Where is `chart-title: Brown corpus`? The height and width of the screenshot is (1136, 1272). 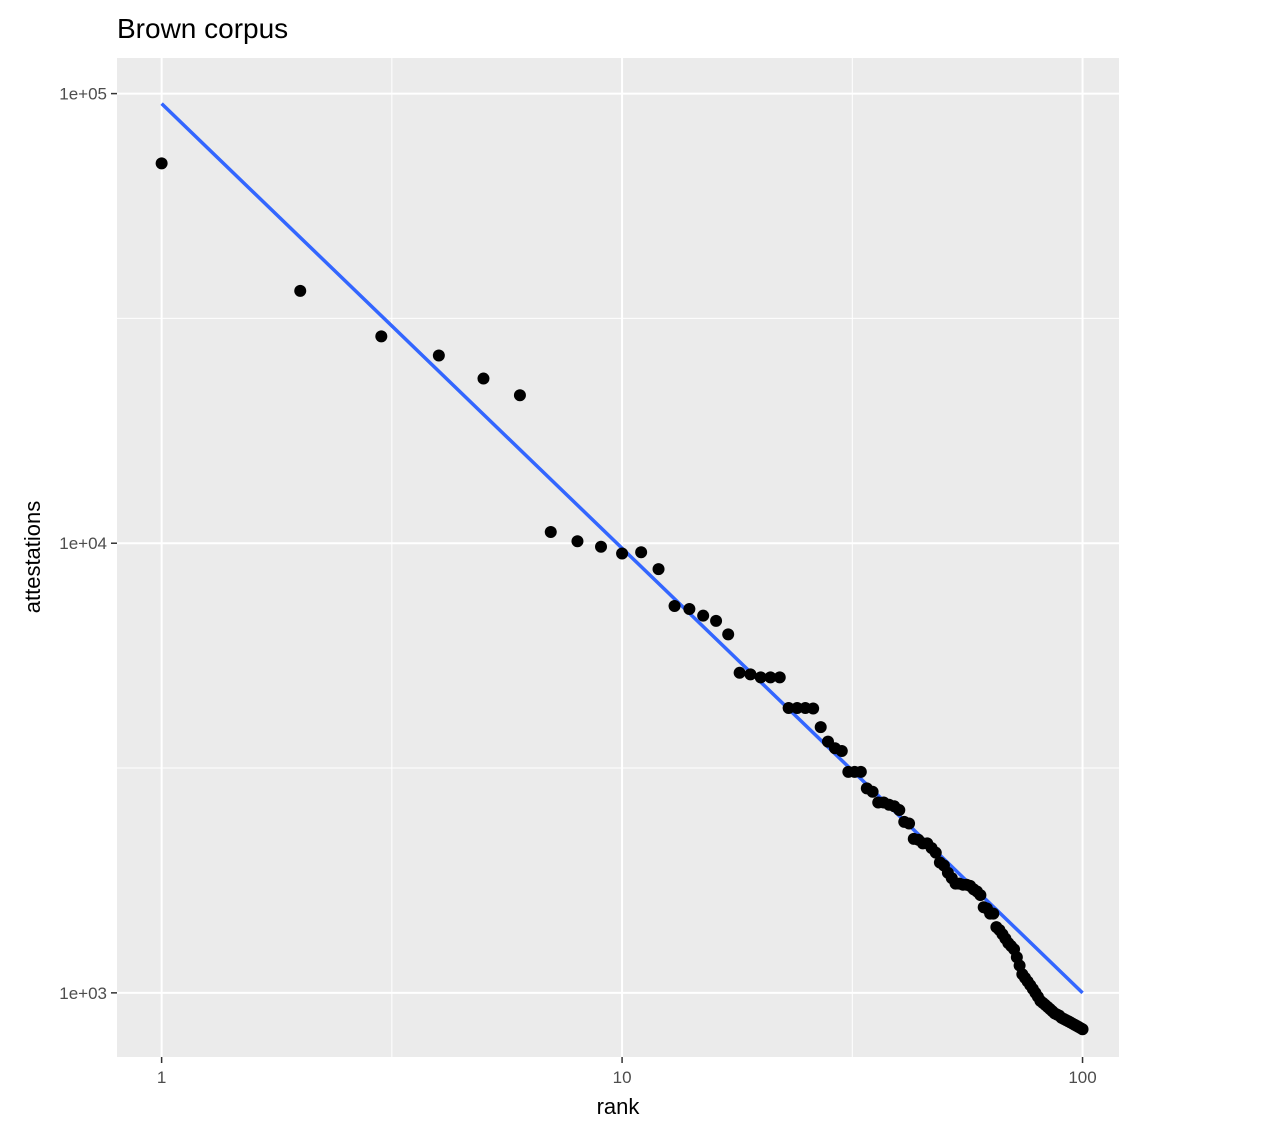 chart-title: Brown corpus is located at coordinates (202, 28).